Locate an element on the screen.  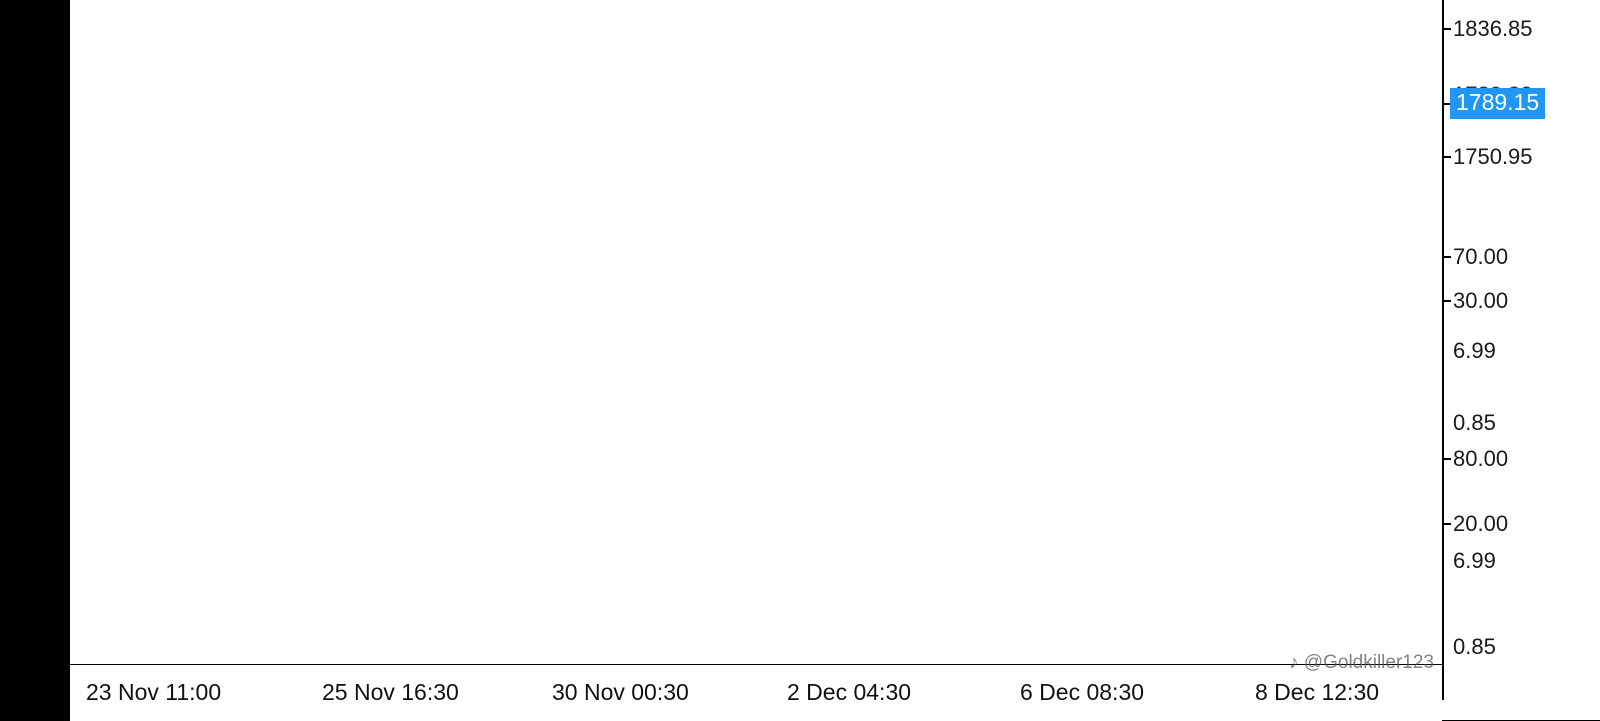
axis-label-fractal-low: 0.85 is located at coordinates (1474, 646).